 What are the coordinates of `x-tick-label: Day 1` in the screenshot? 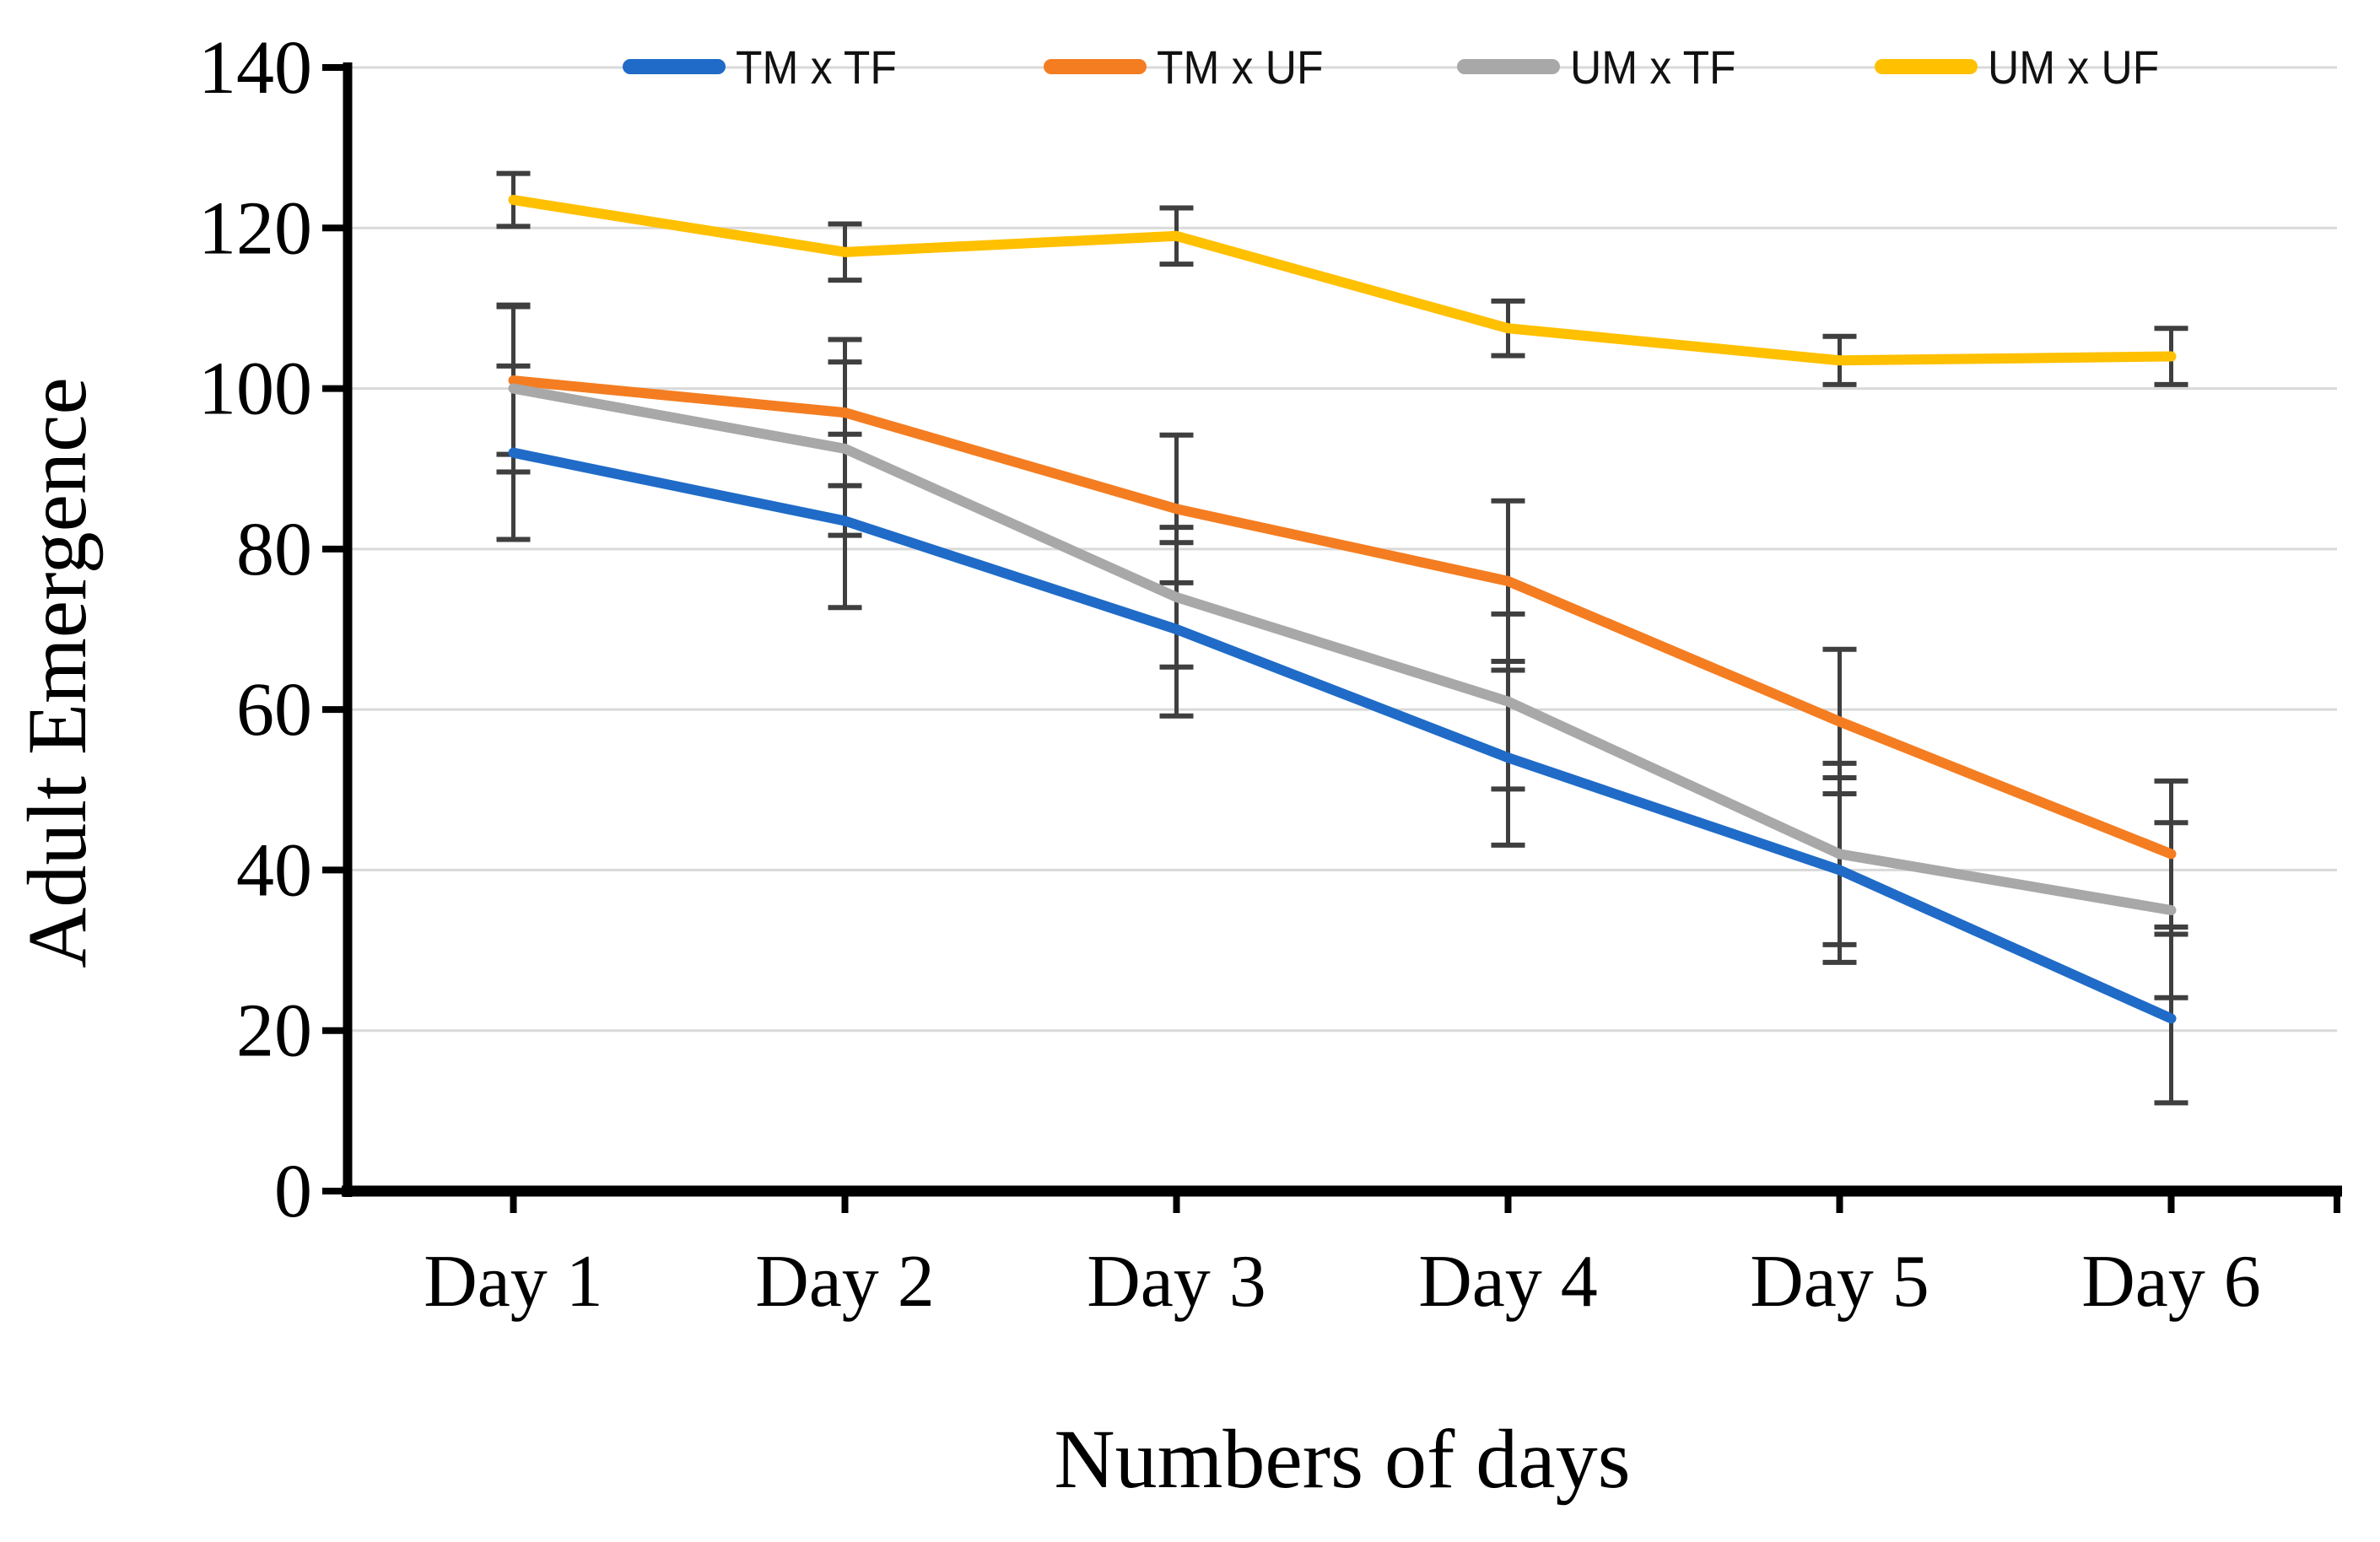 It's located at (513, 1282).